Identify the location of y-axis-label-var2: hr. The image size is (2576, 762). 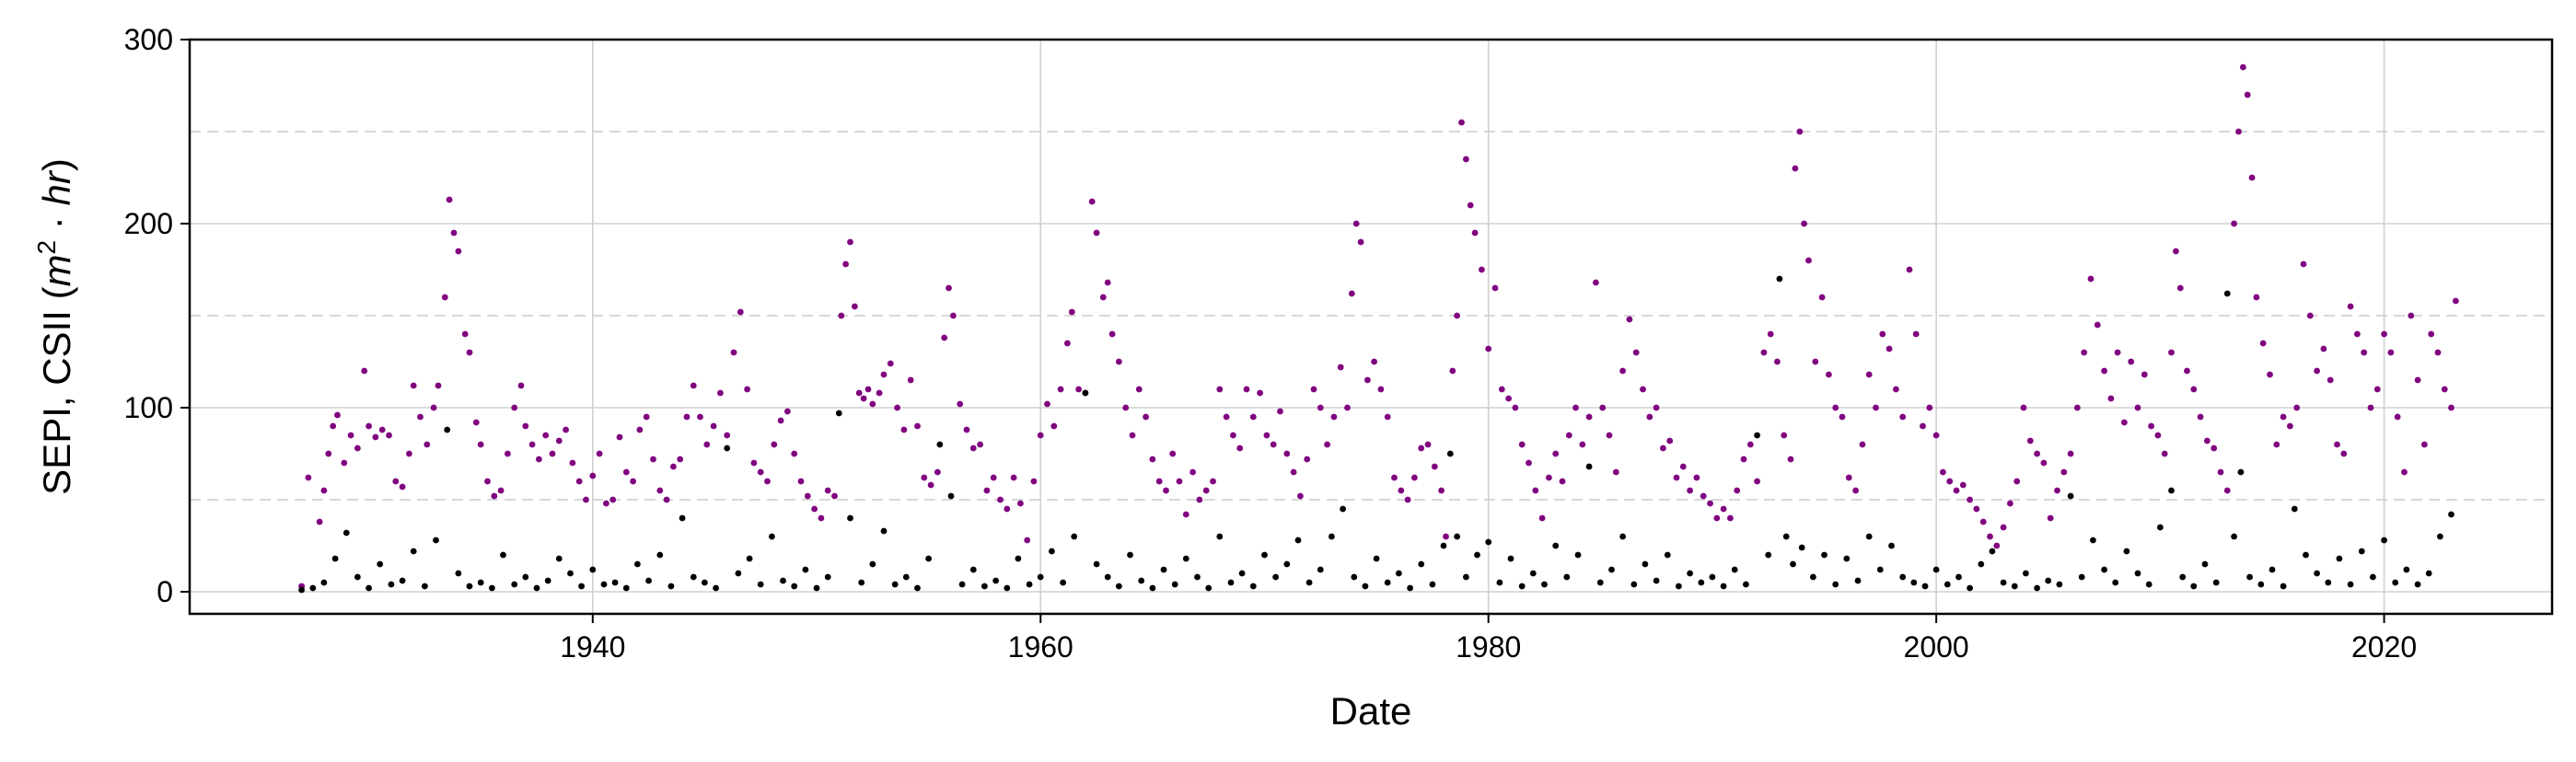
(56, 187).